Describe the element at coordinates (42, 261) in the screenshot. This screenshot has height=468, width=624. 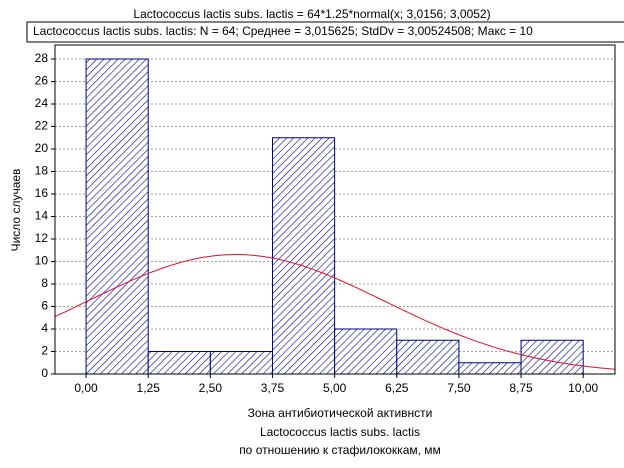
I see `y-tick-label: 10` at that location.